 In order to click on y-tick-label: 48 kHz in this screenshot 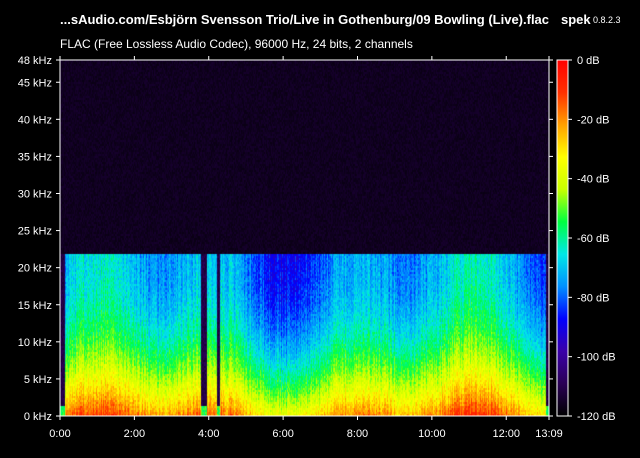, I will do `click(35, 61)`.